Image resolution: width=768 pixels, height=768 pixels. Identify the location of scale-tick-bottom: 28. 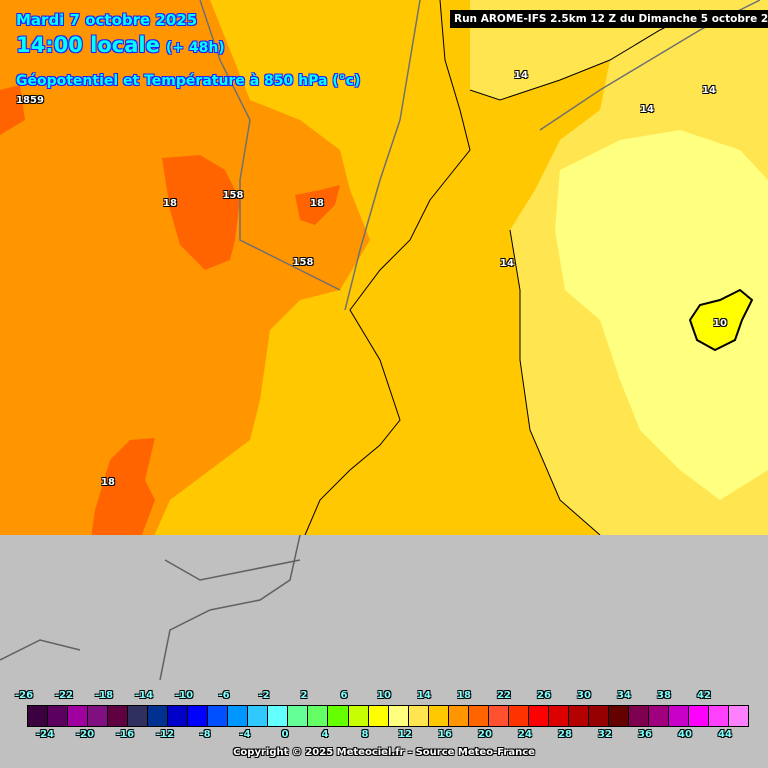
(565, 734).